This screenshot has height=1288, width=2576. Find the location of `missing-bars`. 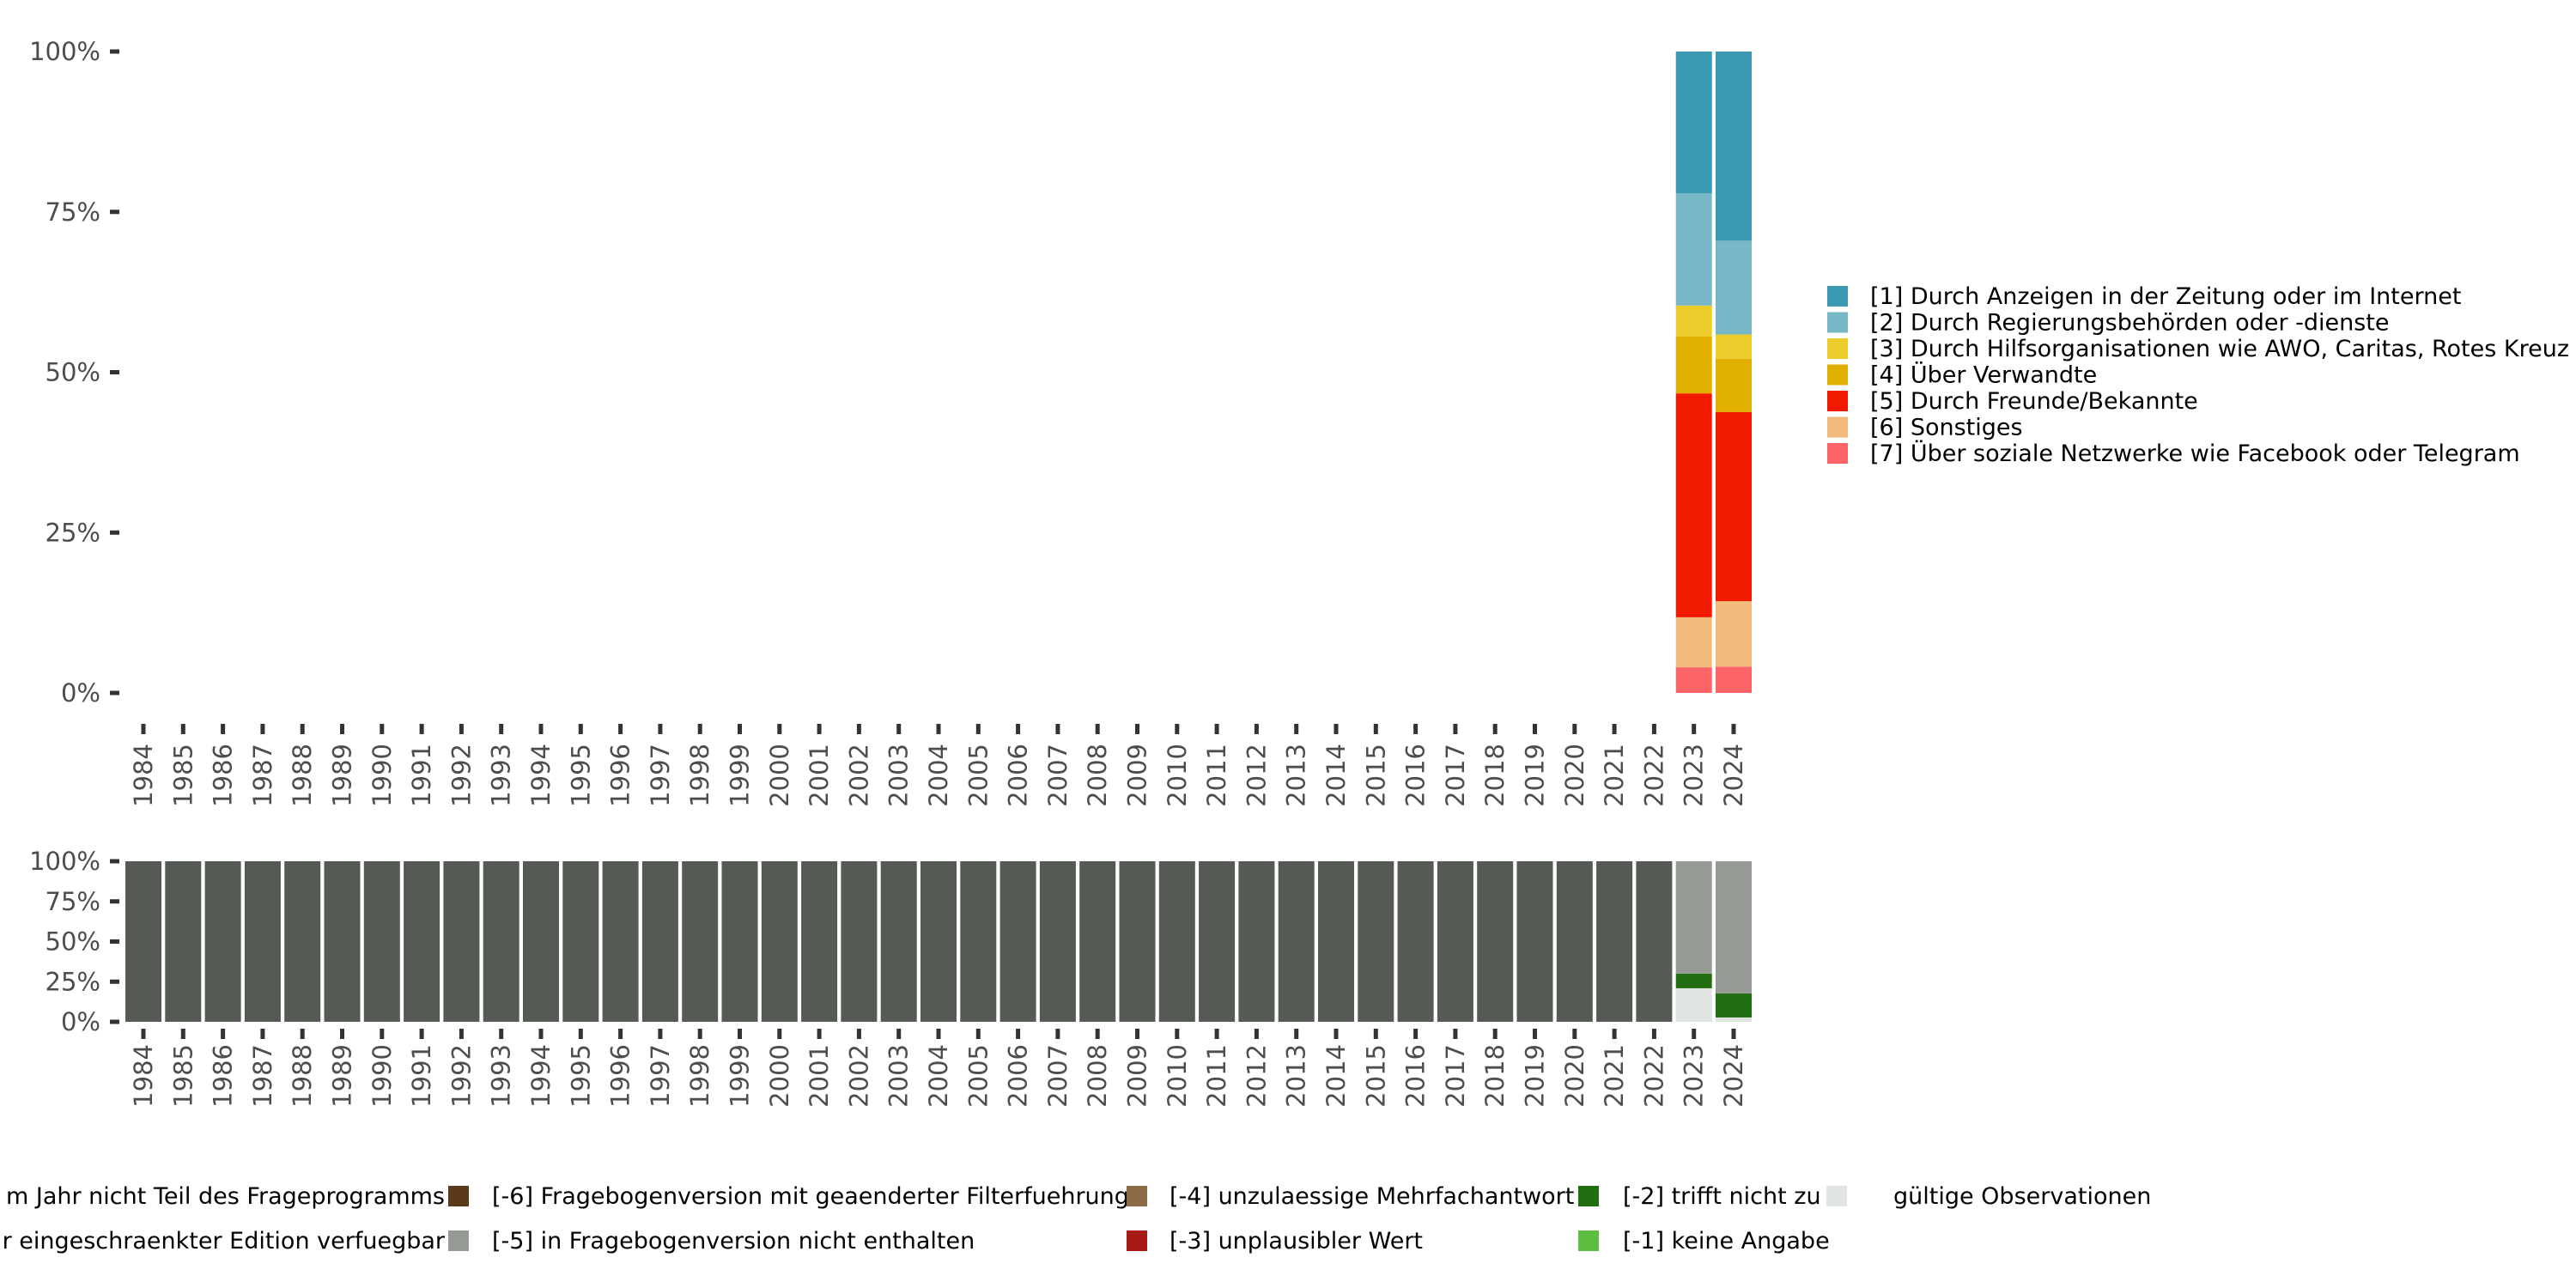

missing-bars is located at coordinates (939, 941).